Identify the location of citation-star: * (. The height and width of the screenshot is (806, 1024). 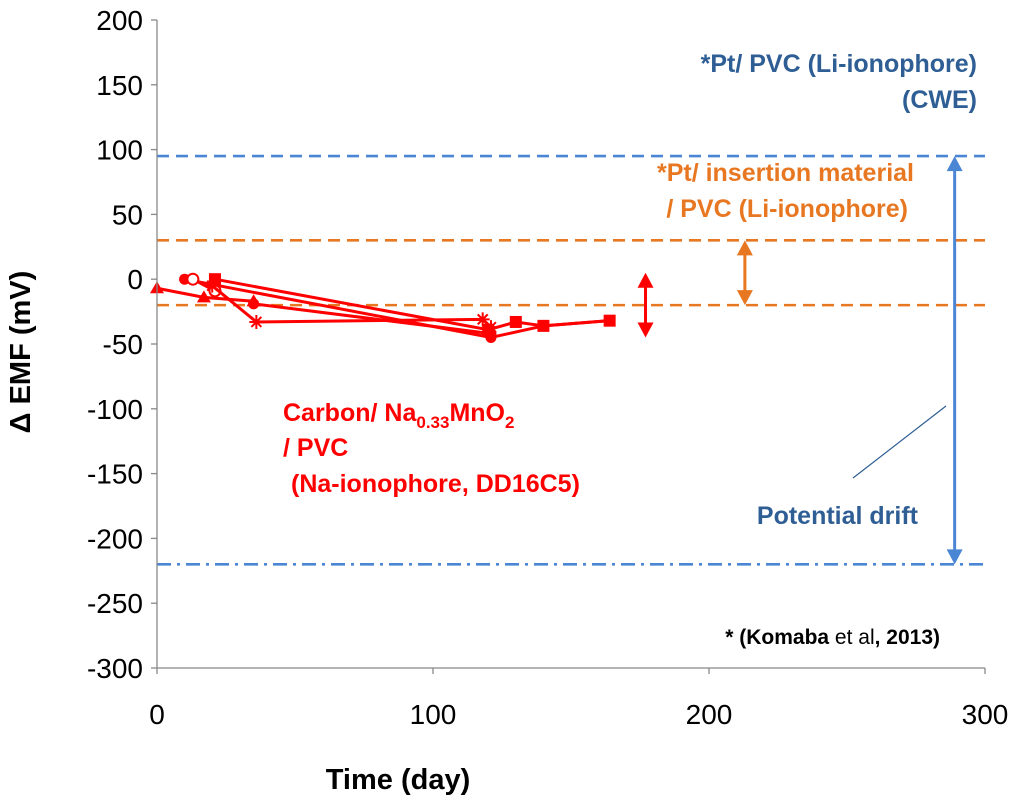
(735, 637).